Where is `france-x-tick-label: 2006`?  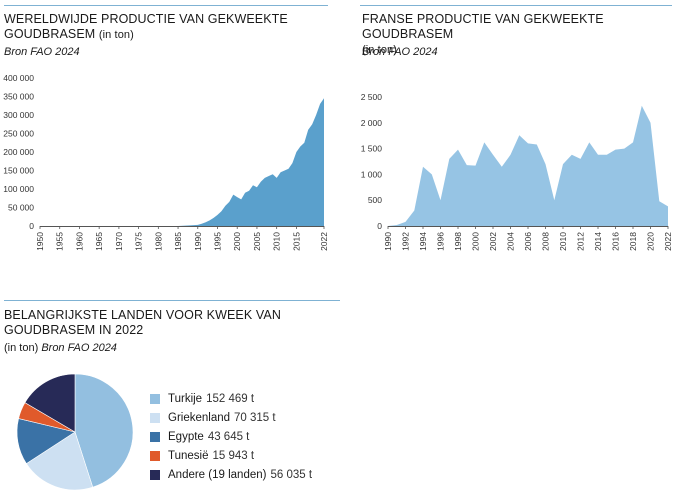 france-x-tick-label: 2006 is located at coordinates (528, 241).